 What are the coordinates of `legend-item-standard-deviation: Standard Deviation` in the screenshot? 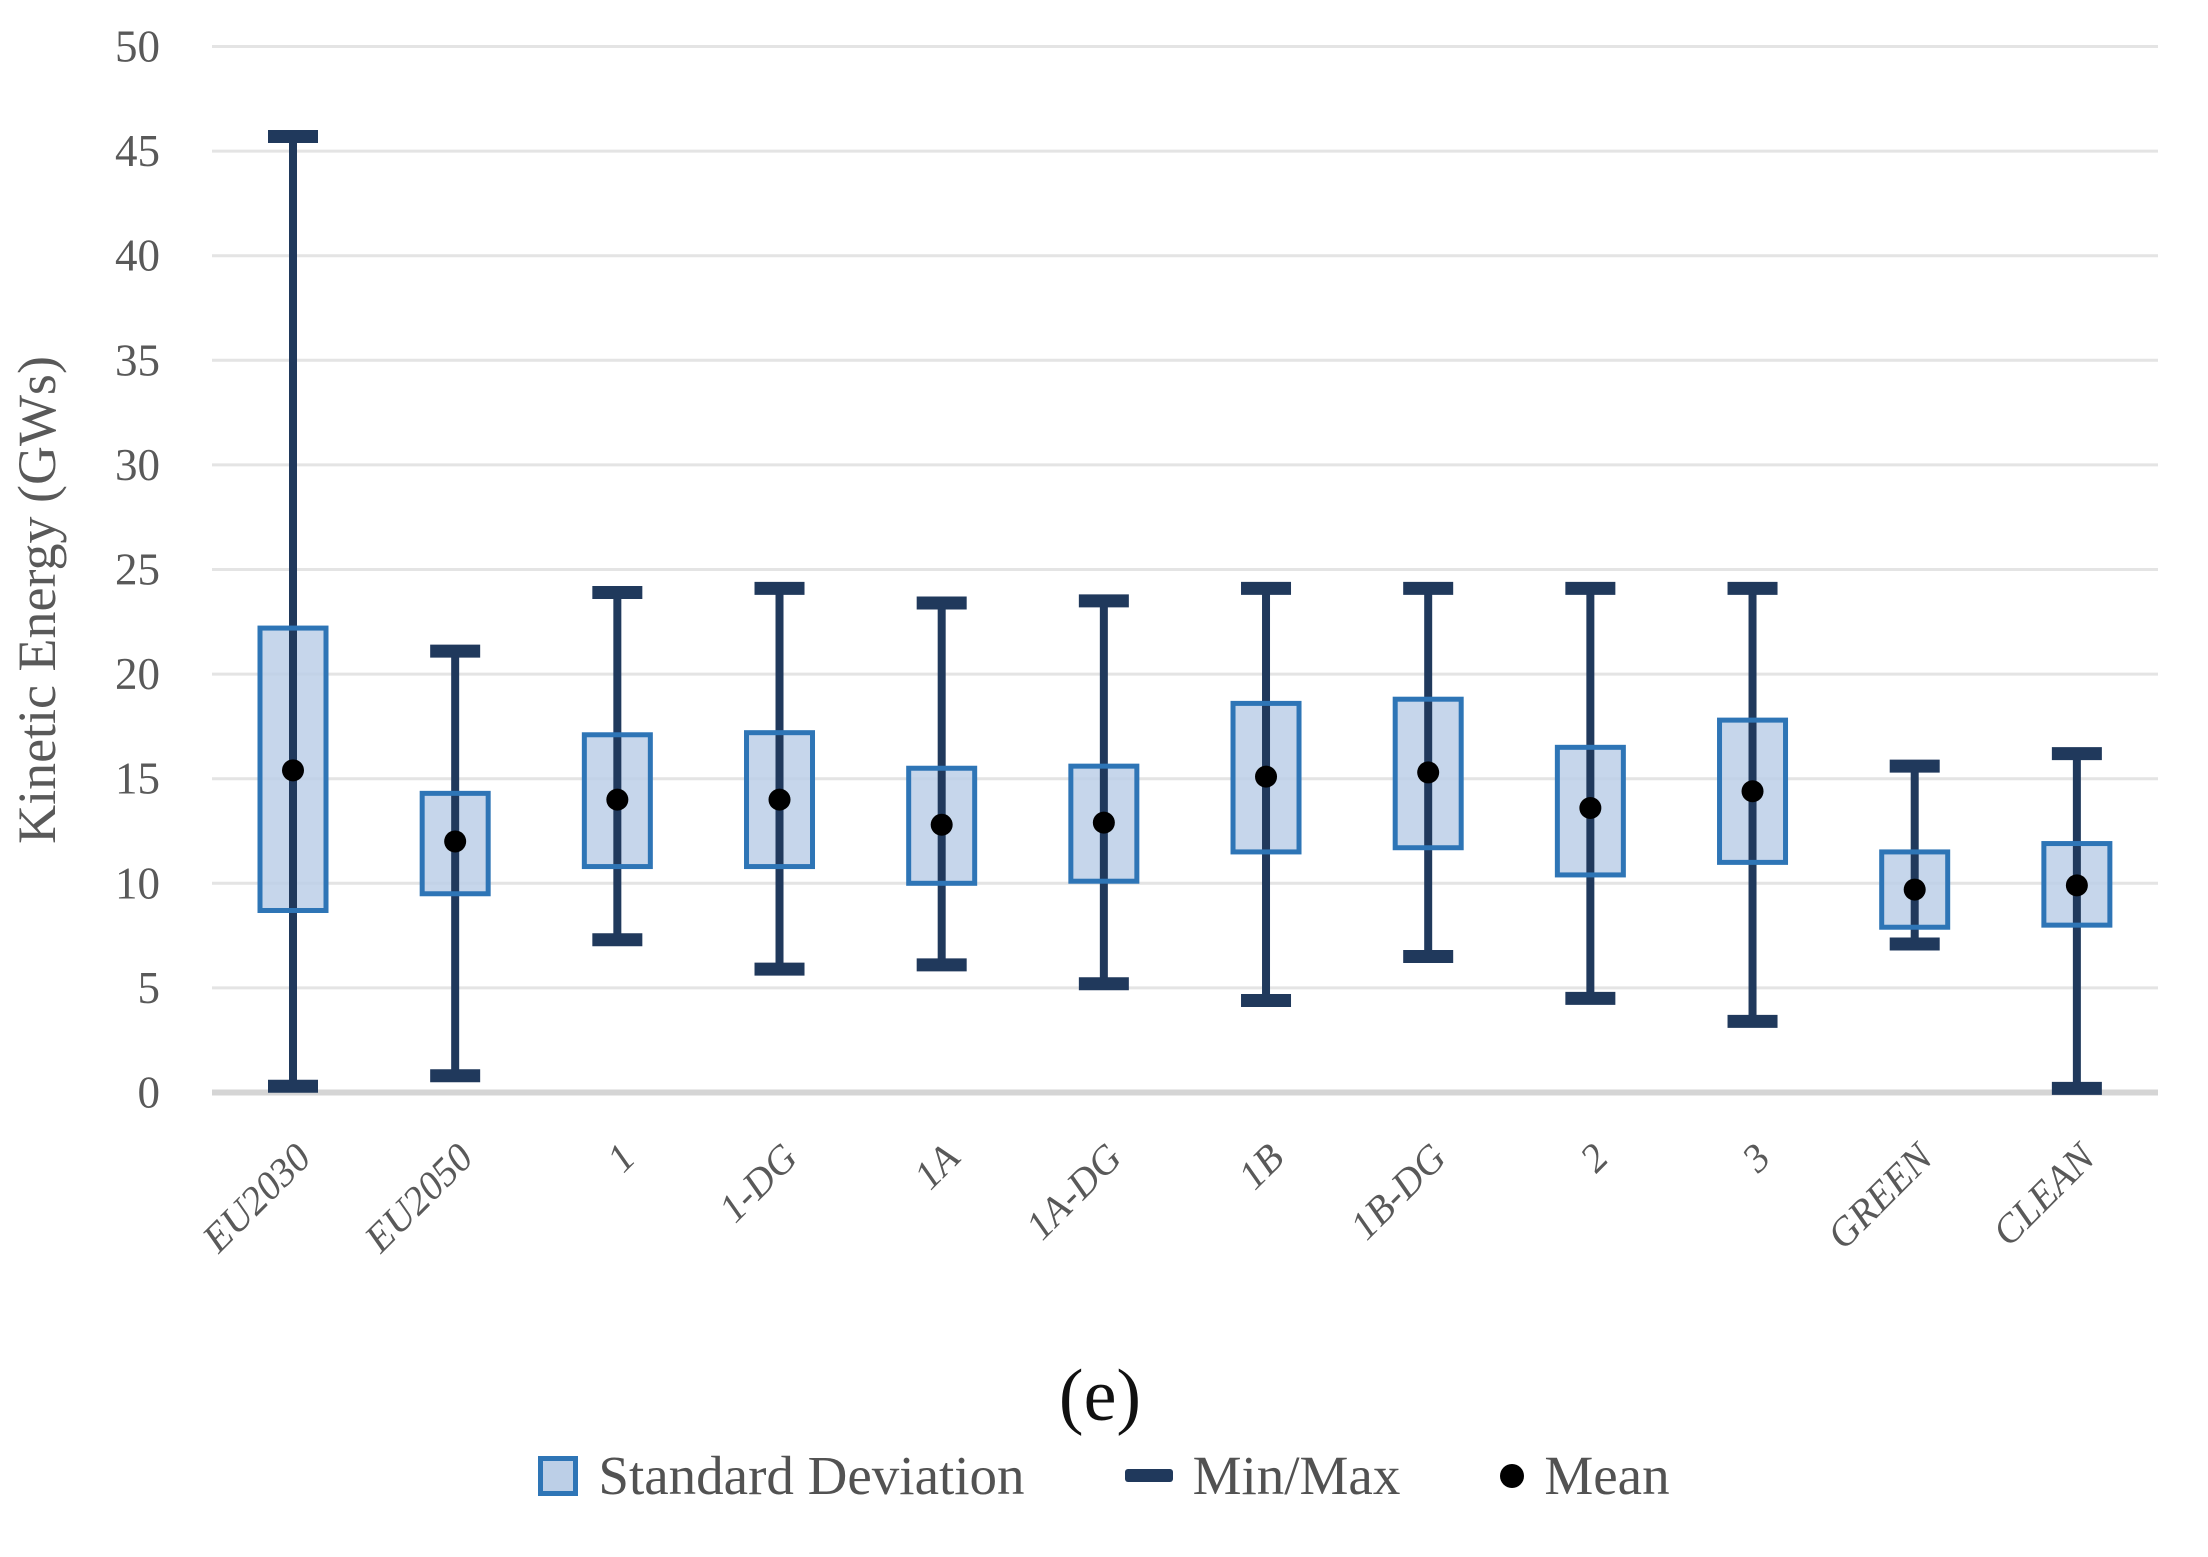 It's located at (781, 1475).